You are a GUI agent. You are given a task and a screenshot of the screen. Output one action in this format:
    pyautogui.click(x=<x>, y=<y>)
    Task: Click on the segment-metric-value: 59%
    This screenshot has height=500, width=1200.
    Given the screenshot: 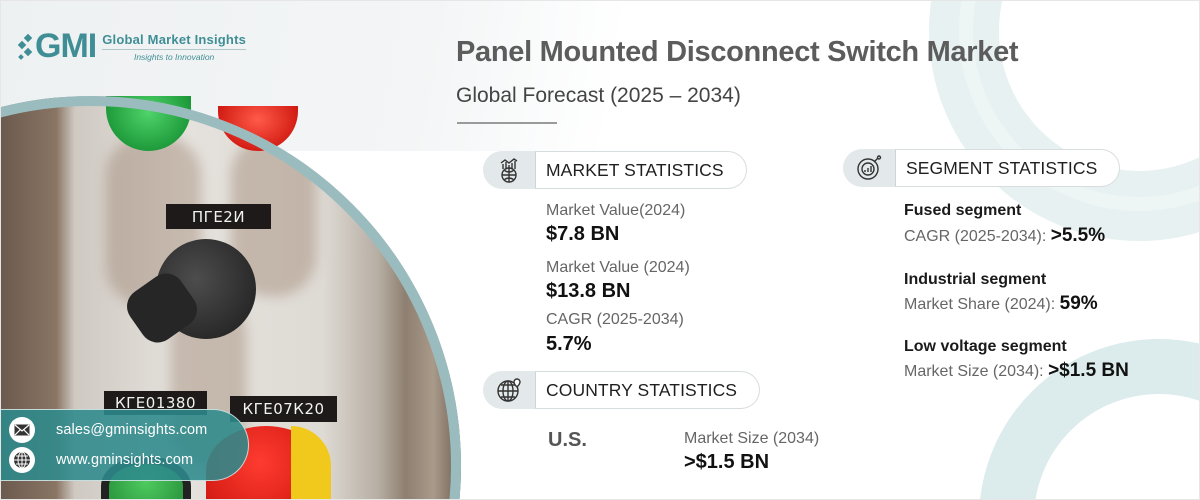 What is the action you would take?
    pyautogui.click(x=1078, y=303)
    